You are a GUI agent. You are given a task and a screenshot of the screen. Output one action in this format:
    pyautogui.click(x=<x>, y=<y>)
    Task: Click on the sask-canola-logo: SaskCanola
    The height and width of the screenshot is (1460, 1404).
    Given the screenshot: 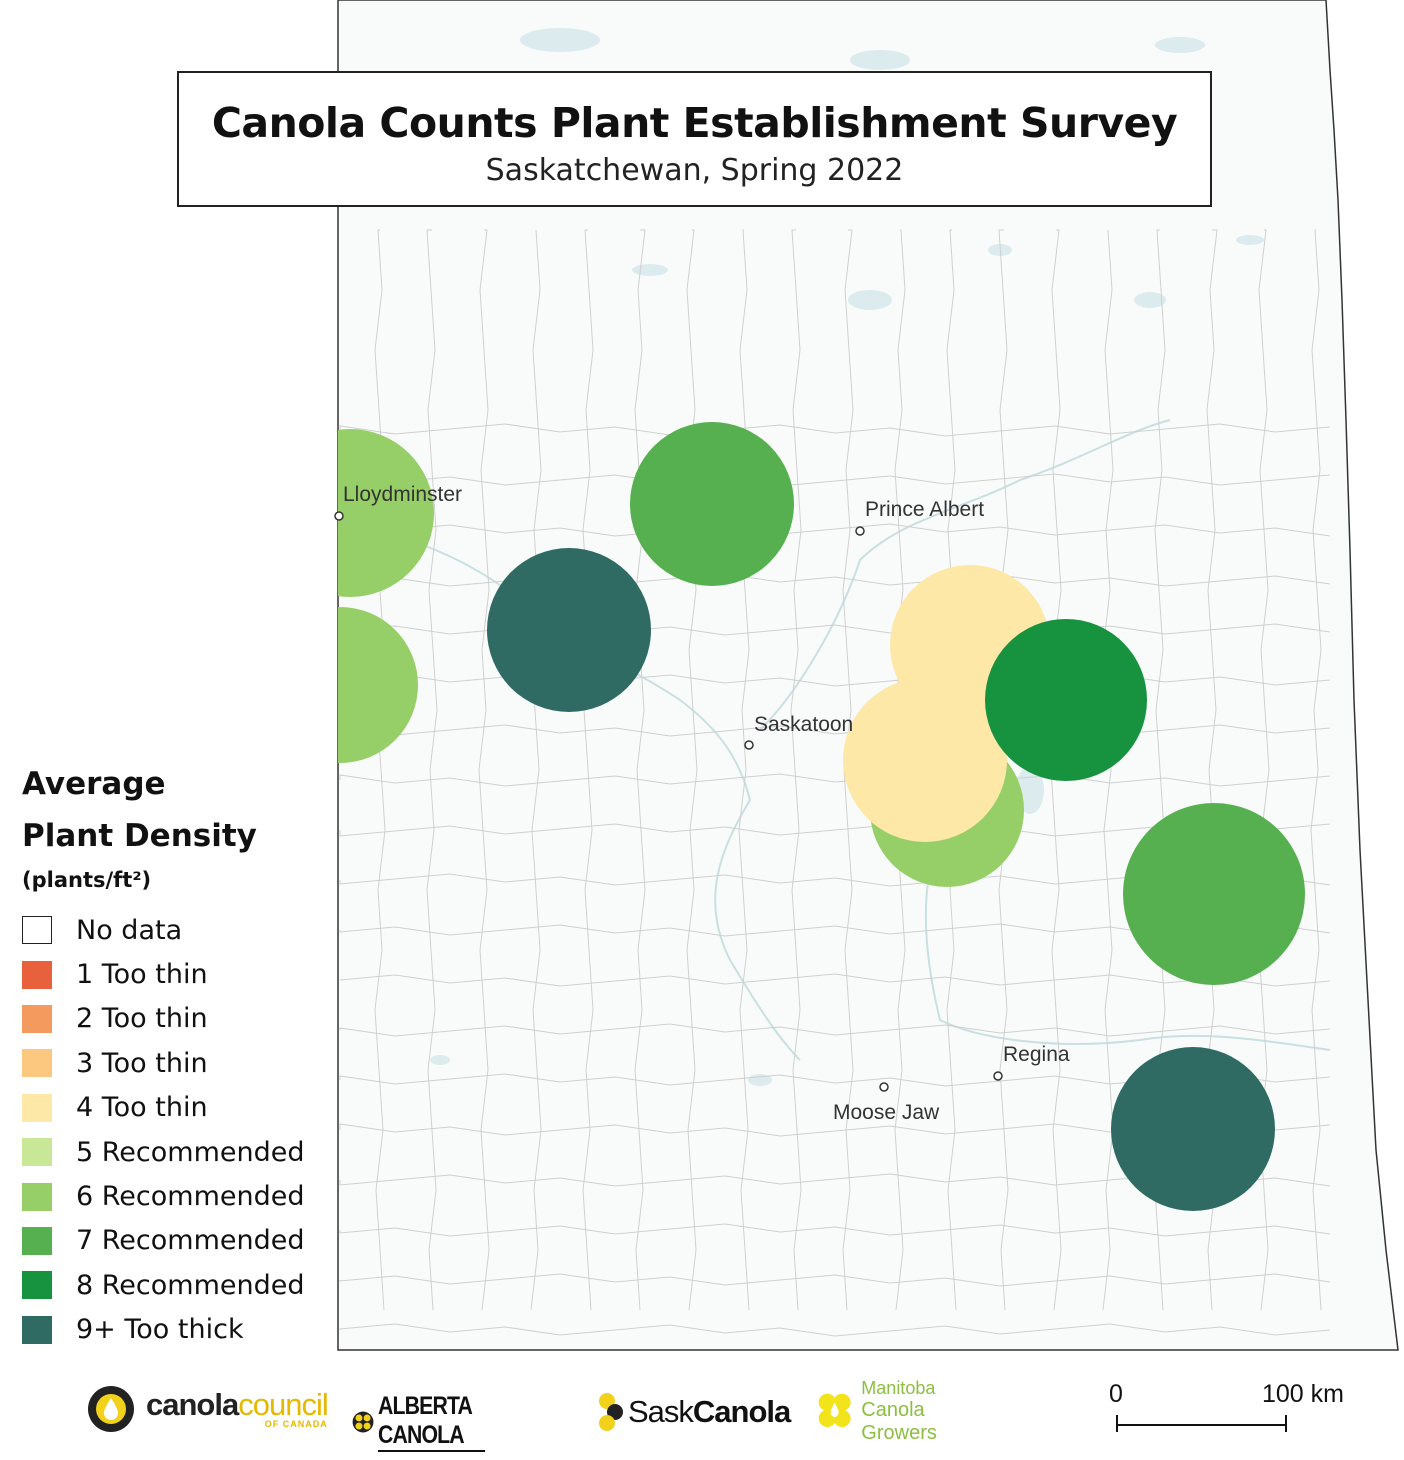 What is the action you would take?
    pyautogui.click(x=694, y=1412)
    